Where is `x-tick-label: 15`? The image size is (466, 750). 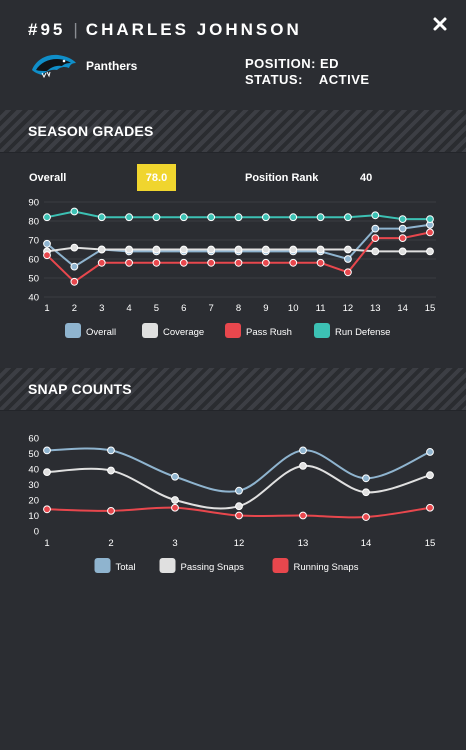 x-tick-label: 15 is located at coordinates (430, 308).